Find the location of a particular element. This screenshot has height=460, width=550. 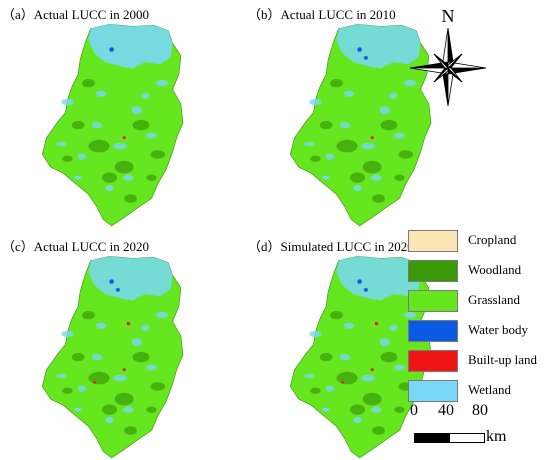

legend-swatch-cropland is located at coordinates (433, 241).